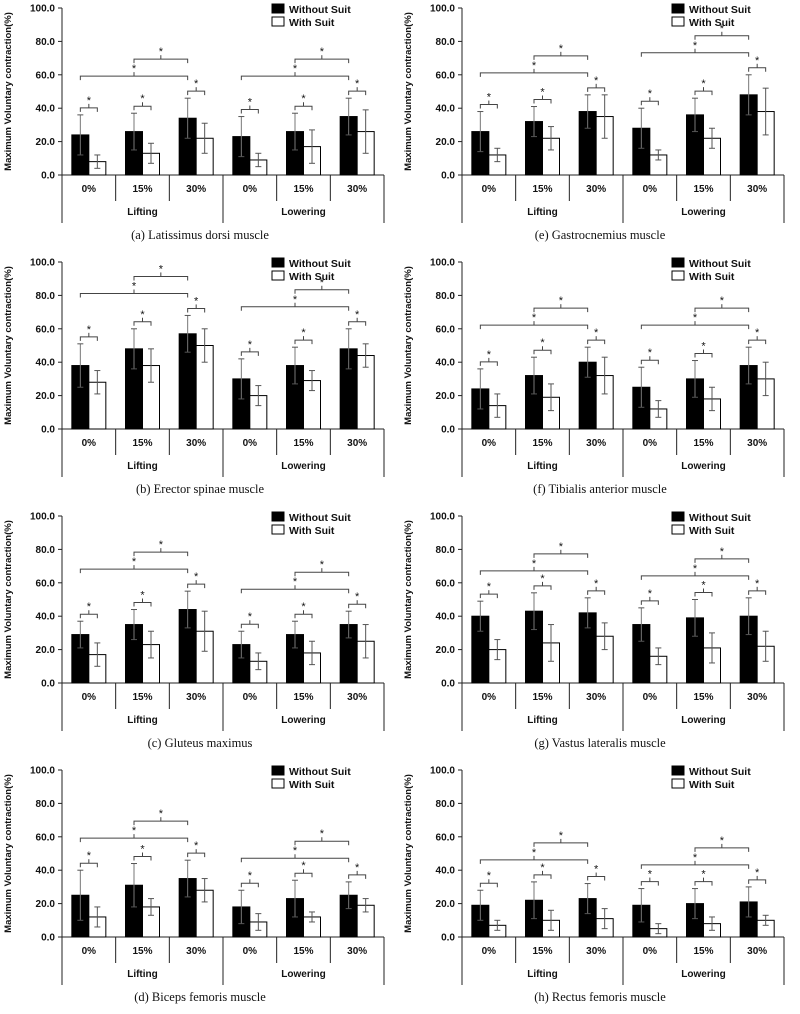 The height and width of the screenshot is (1014, 800). Describe the element at coordinates (8, 345) in the screenshot. I see `y-axis-label: Maximum Voluntary contraction(%)` at that location.